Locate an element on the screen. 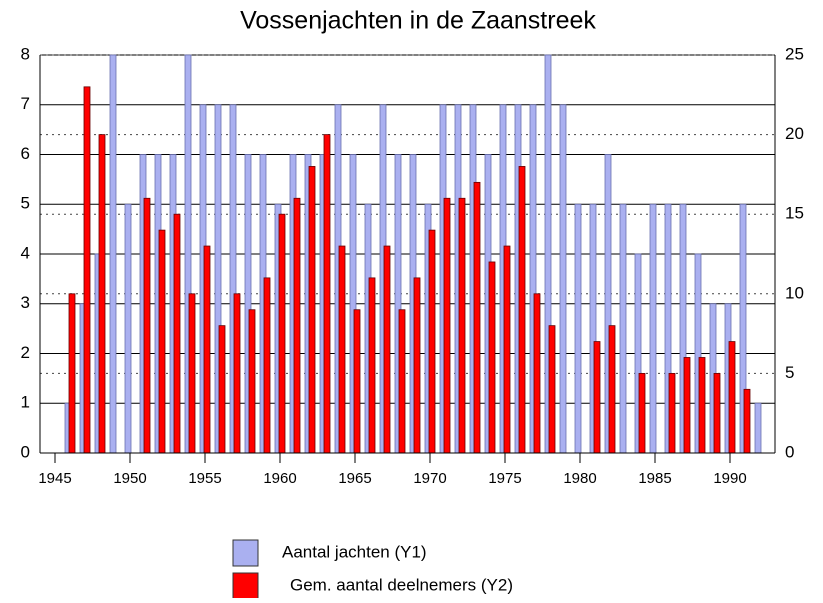 The image size is (823, 603). y-tick-label: 3 is located at coordinates (25, 302).